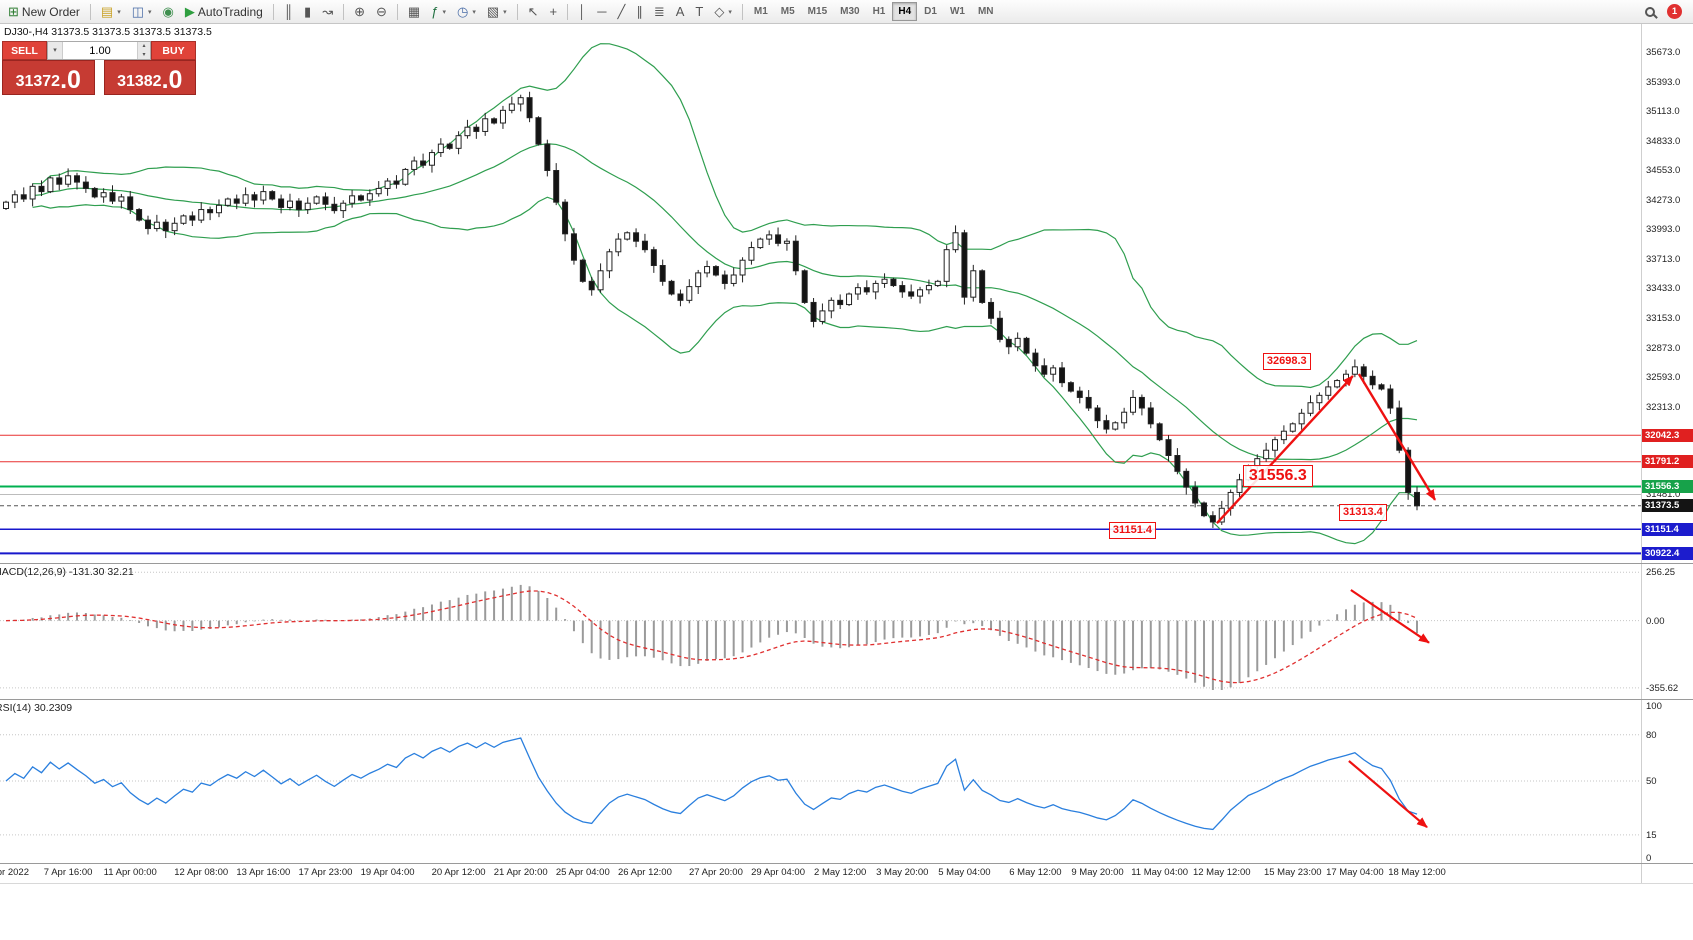 This screenshot has width=1693, height=940. I want to click on bar-chart-icon: ║, so click(288, 11).